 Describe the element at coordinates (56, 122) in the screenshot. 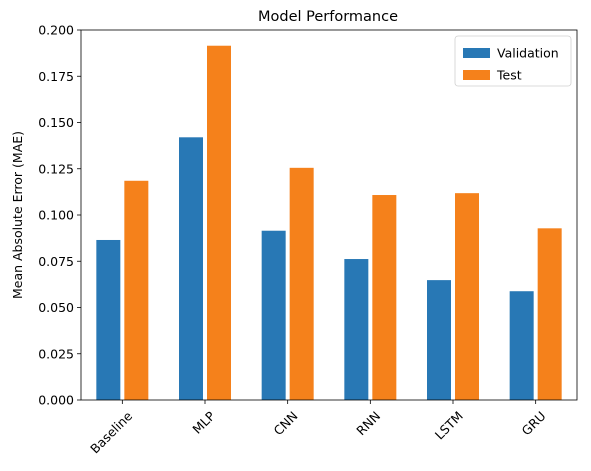

I see `y-tick-label: 0.150` at that location.